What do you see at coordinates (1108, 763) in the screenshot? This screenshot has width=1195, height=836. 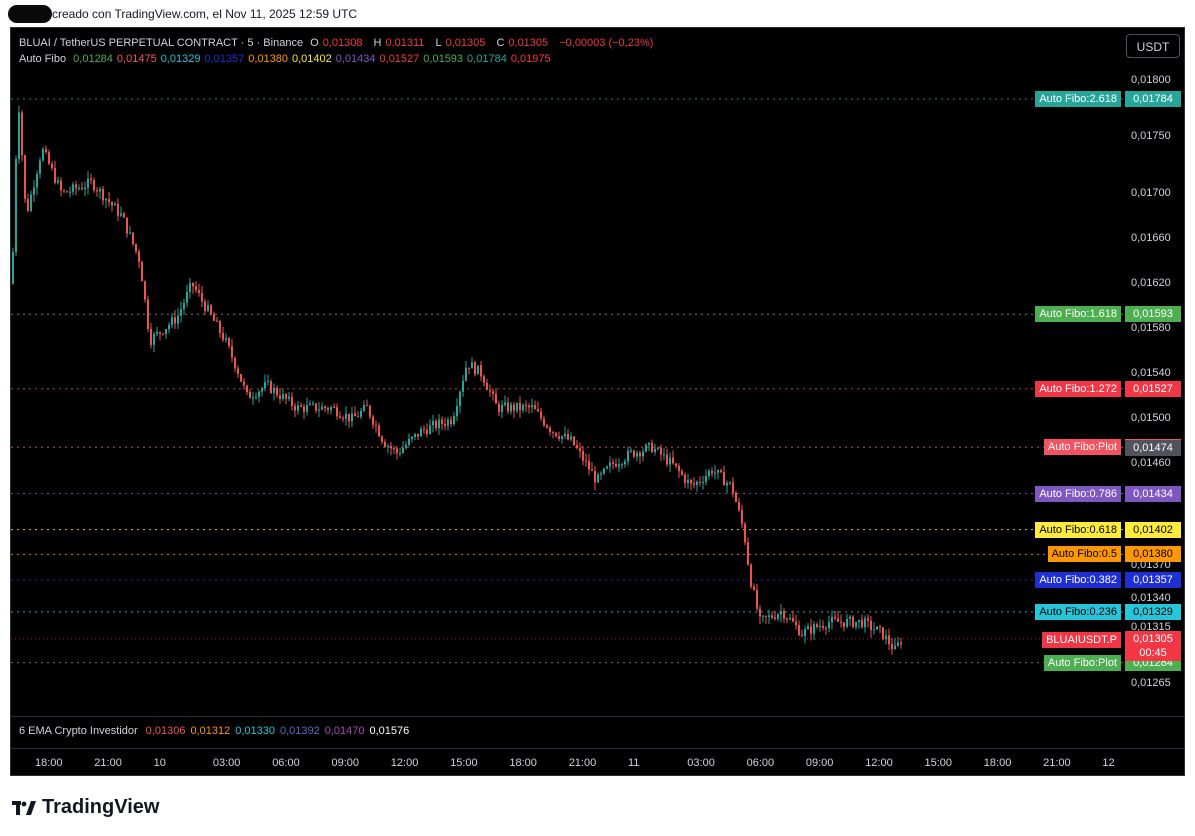 I see `time-tick: 12` at bounding box center [1108, 763].